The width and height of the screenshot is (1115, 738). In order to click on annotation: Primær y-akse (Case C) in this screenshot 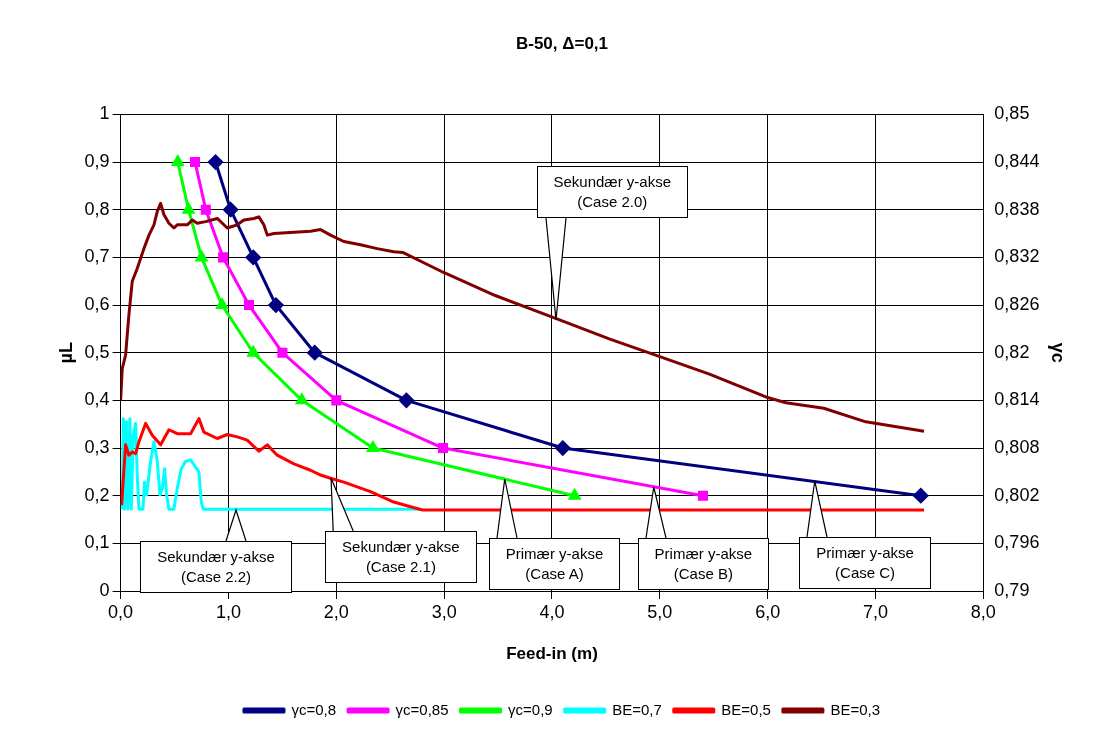, I will do `click(865, 563)`.